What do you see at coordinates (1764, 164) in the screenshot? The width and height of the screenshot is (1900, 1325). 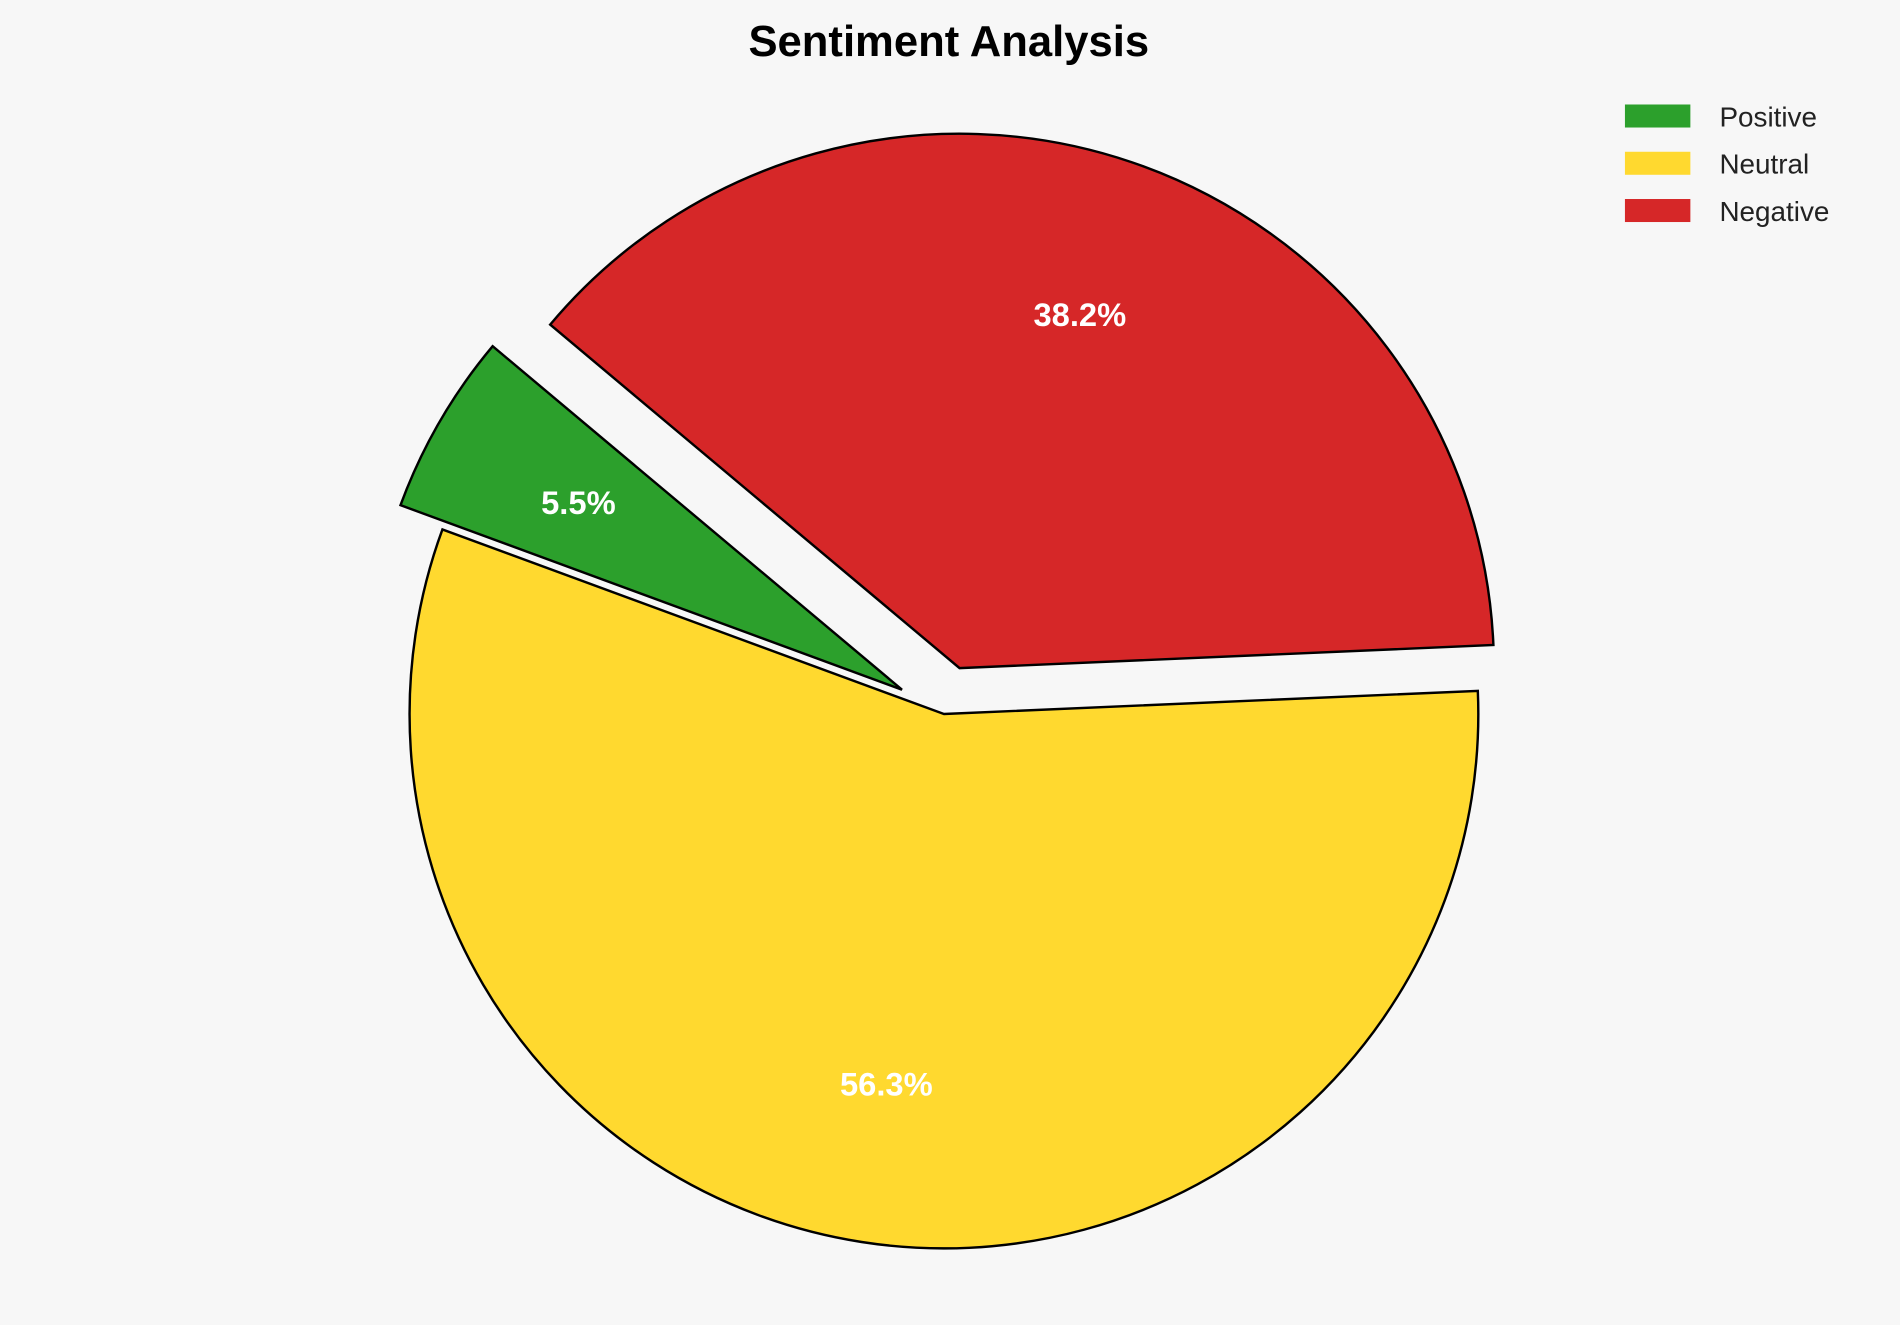 I see `legend-label-neutral: Neutral` at bounding box center [1764, 164].